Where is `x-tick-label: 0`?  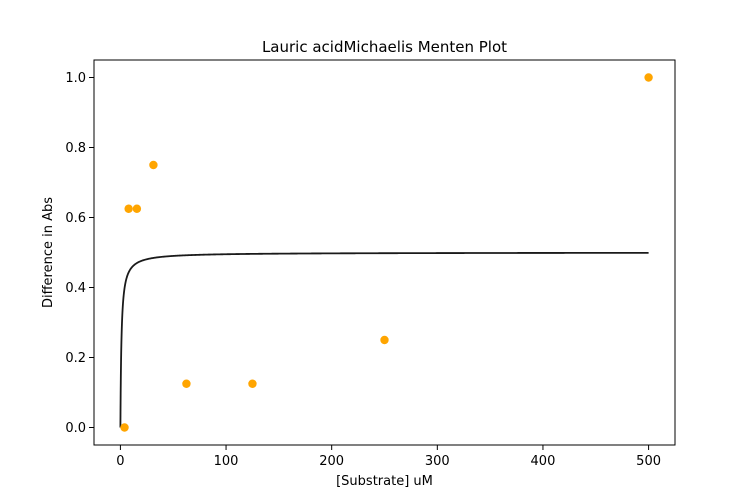
x-tick-label: 0 is located at coordinates (120, 461).